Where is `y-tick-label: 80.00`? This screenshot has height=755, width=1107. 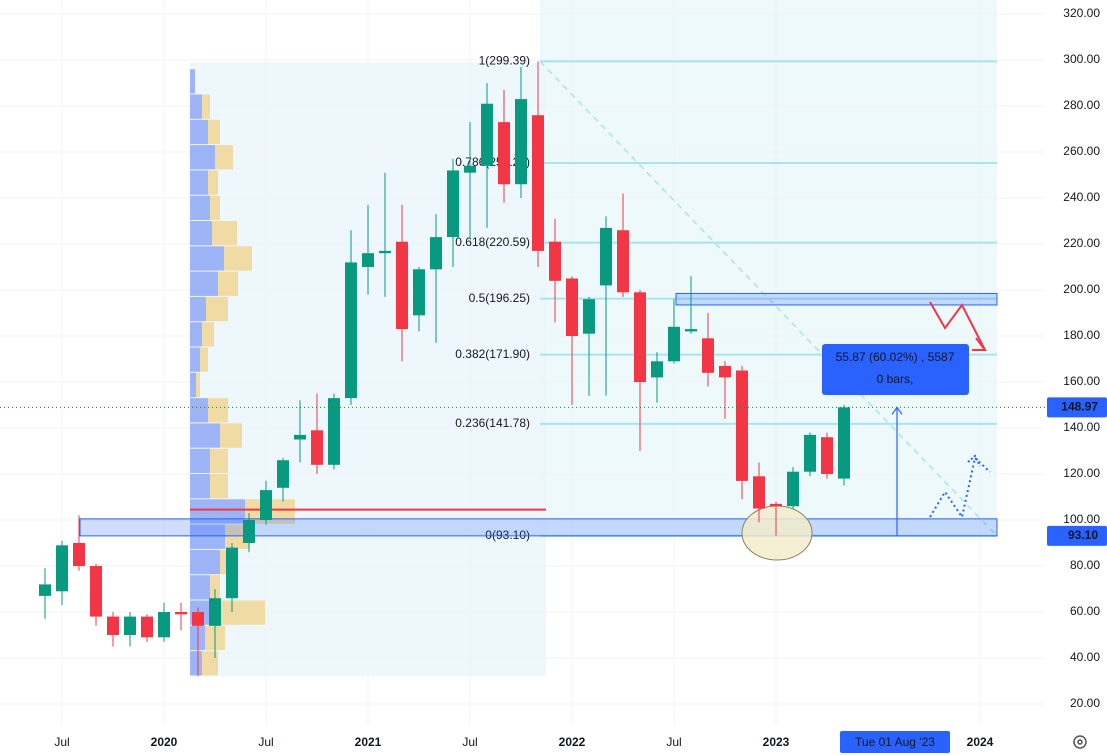 y-tick-label: 80.00 is located at coordinates (1085, 565).